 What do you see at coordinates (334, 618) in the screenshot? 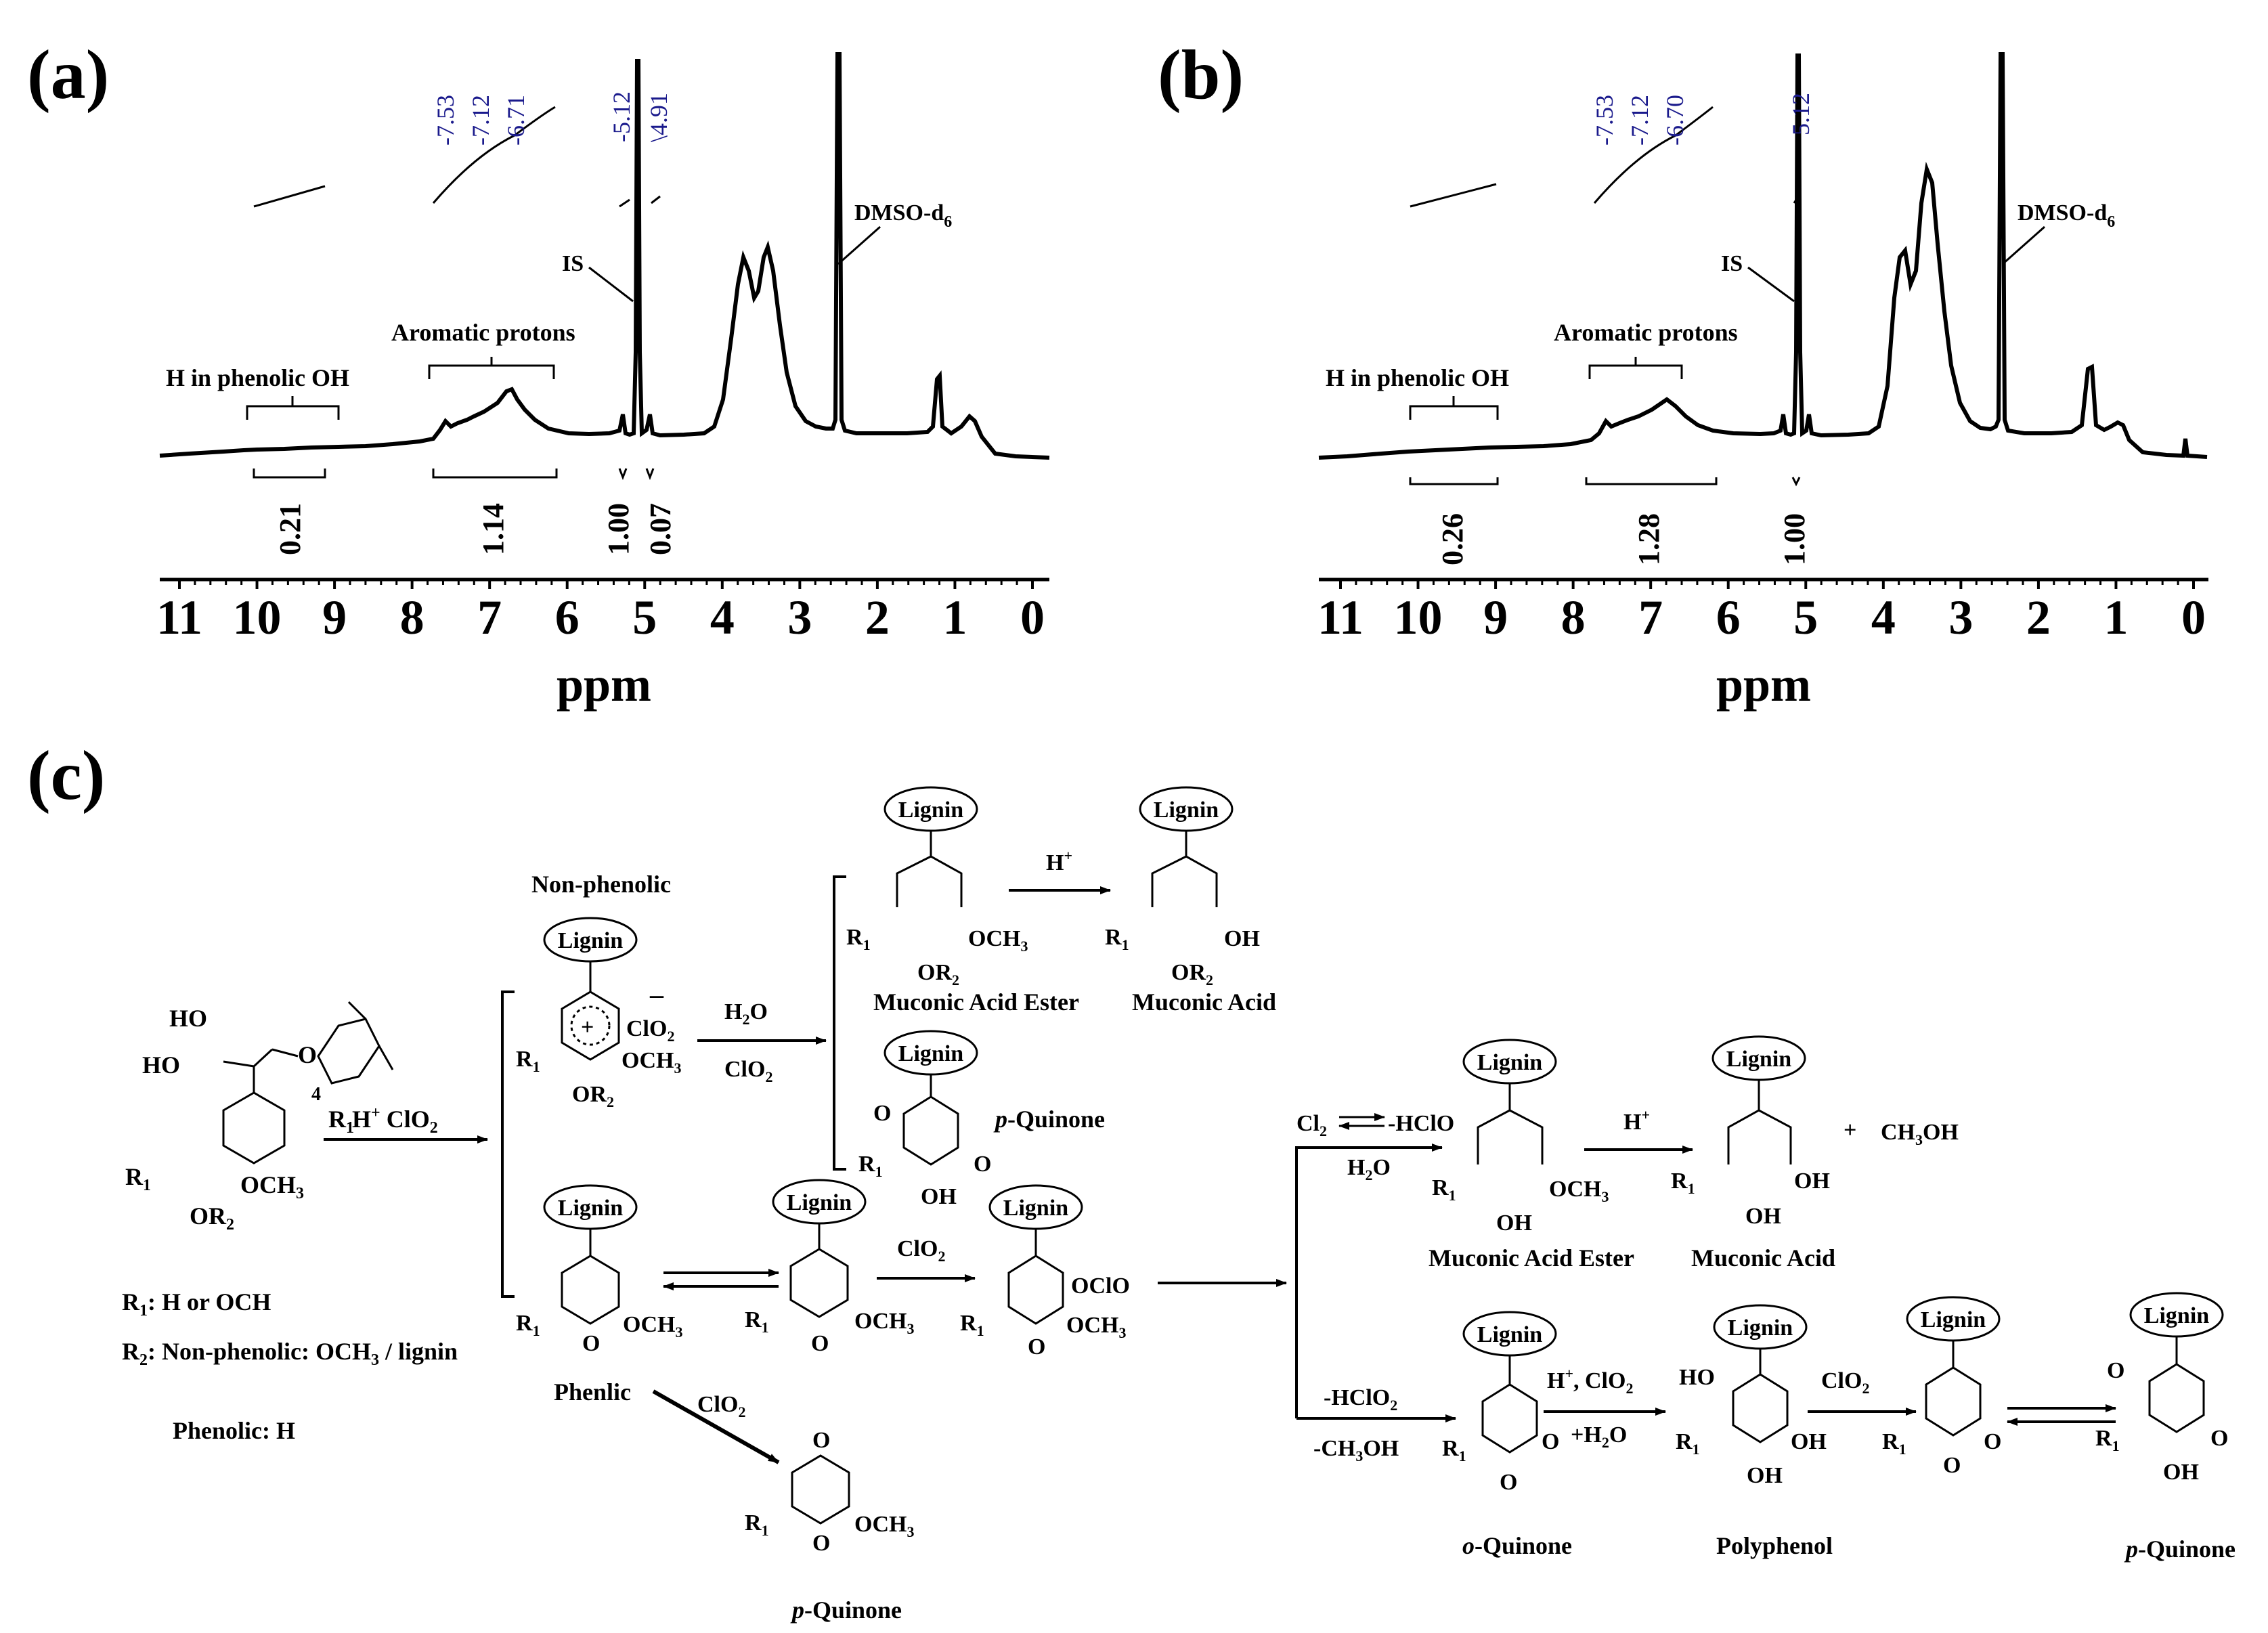
I see `x-tick-label: 9` at bounding box center [334, 618].